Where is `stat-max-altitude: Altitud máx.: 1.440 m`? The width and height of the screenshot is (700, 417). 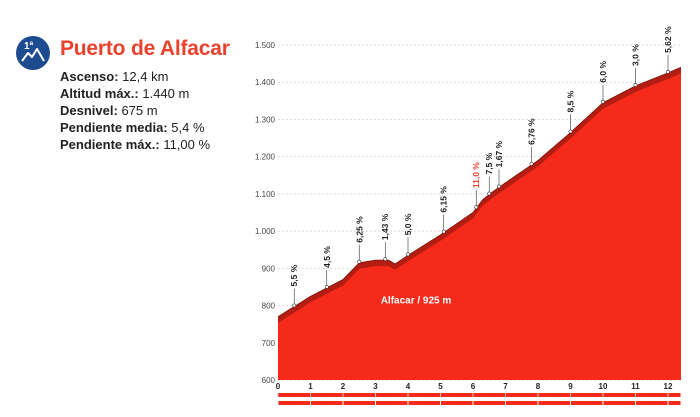
stat-max-altitude: Altitud máx.: 1.440 m is located at coordinates (125, 93).